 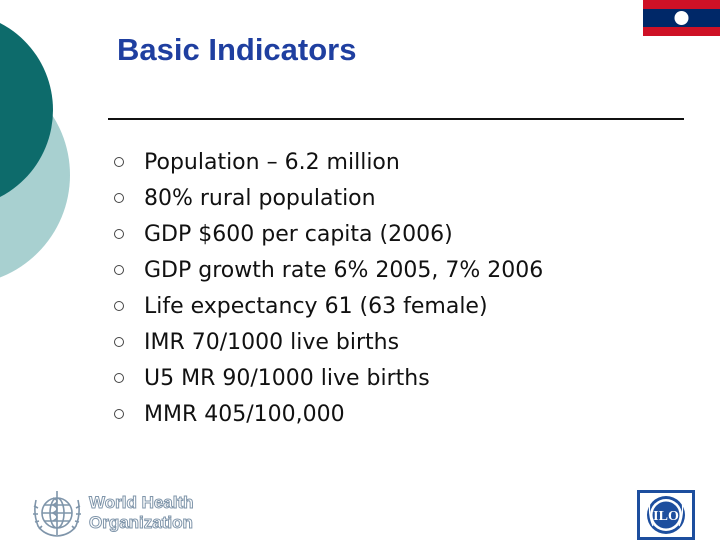 I want to click on list-item: U5 MR 90/1000 live births, so click(x=327, y=378).